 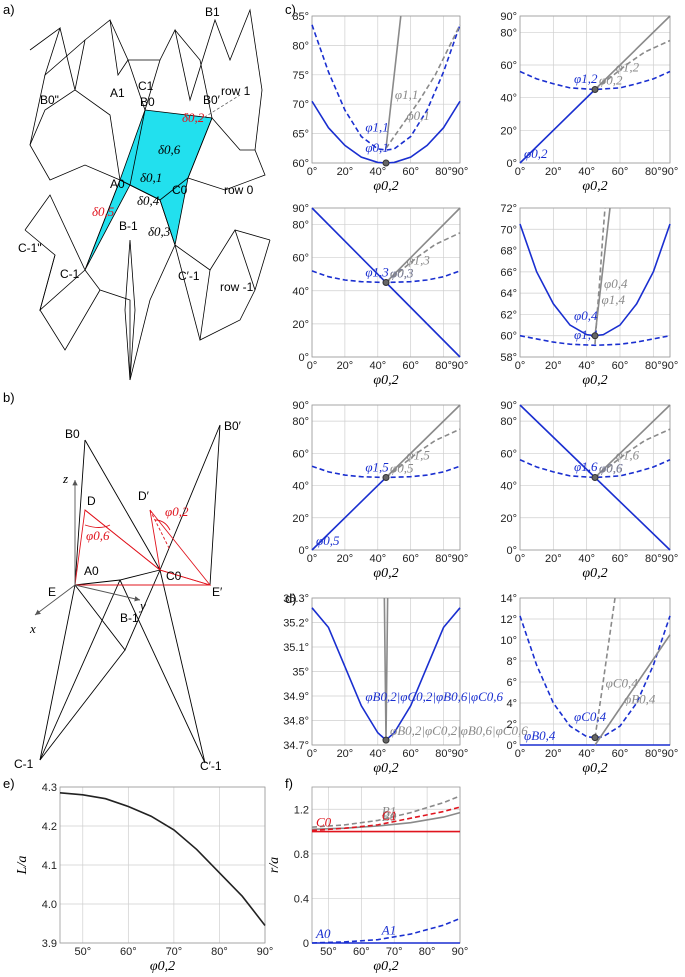 I want to click on label-c-1: C-1, so click(x=70, y=274).